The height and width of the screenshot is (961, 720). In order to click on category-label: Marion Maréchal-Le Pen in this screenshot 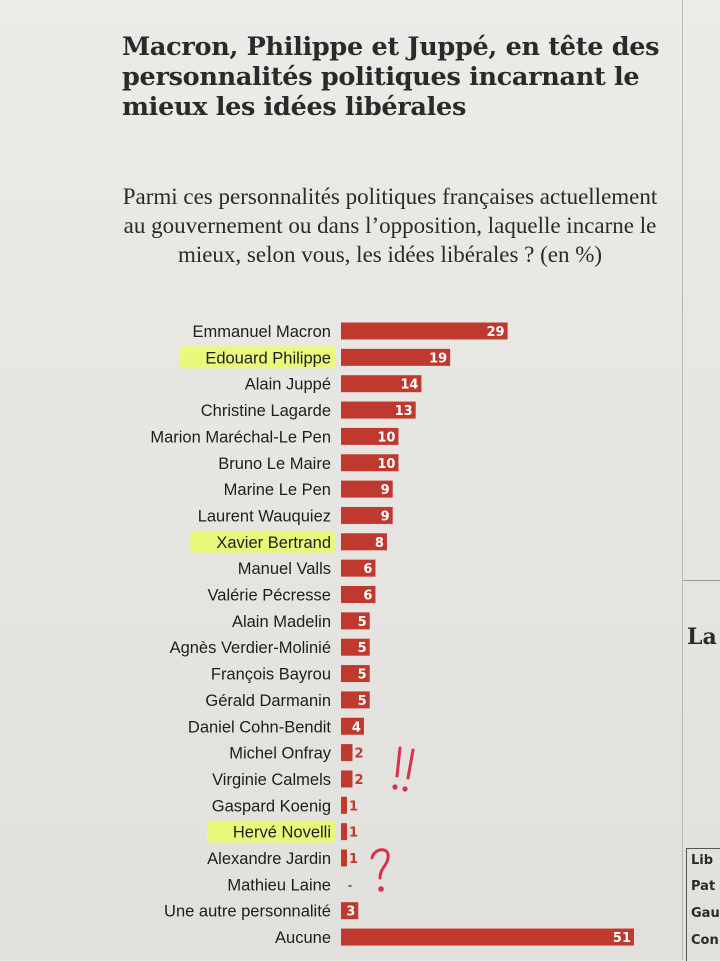, I will do `click(240, 437)`.